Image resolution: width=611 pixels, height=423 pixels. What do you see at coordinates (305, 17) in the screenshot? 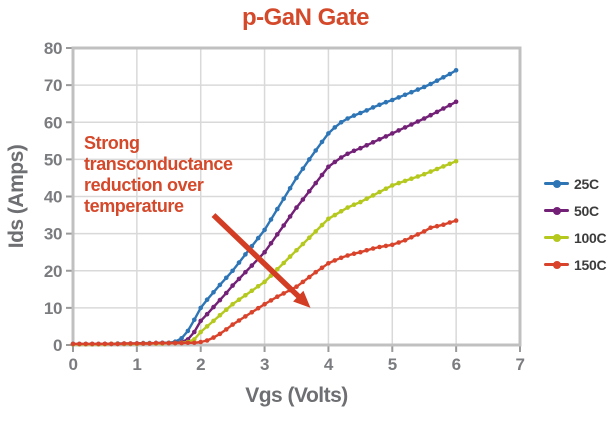
I see `chart-title: p-GaN Gate` at bounding box center [305, 17].